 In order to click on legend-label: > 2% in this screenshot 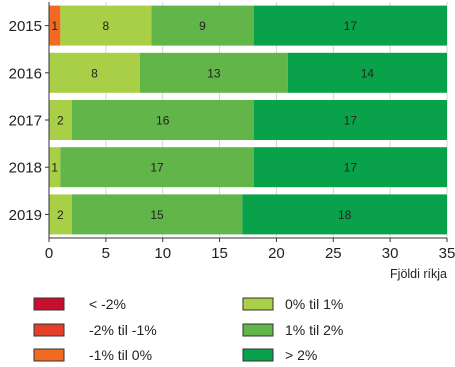, I will do `click(301, 355)`.